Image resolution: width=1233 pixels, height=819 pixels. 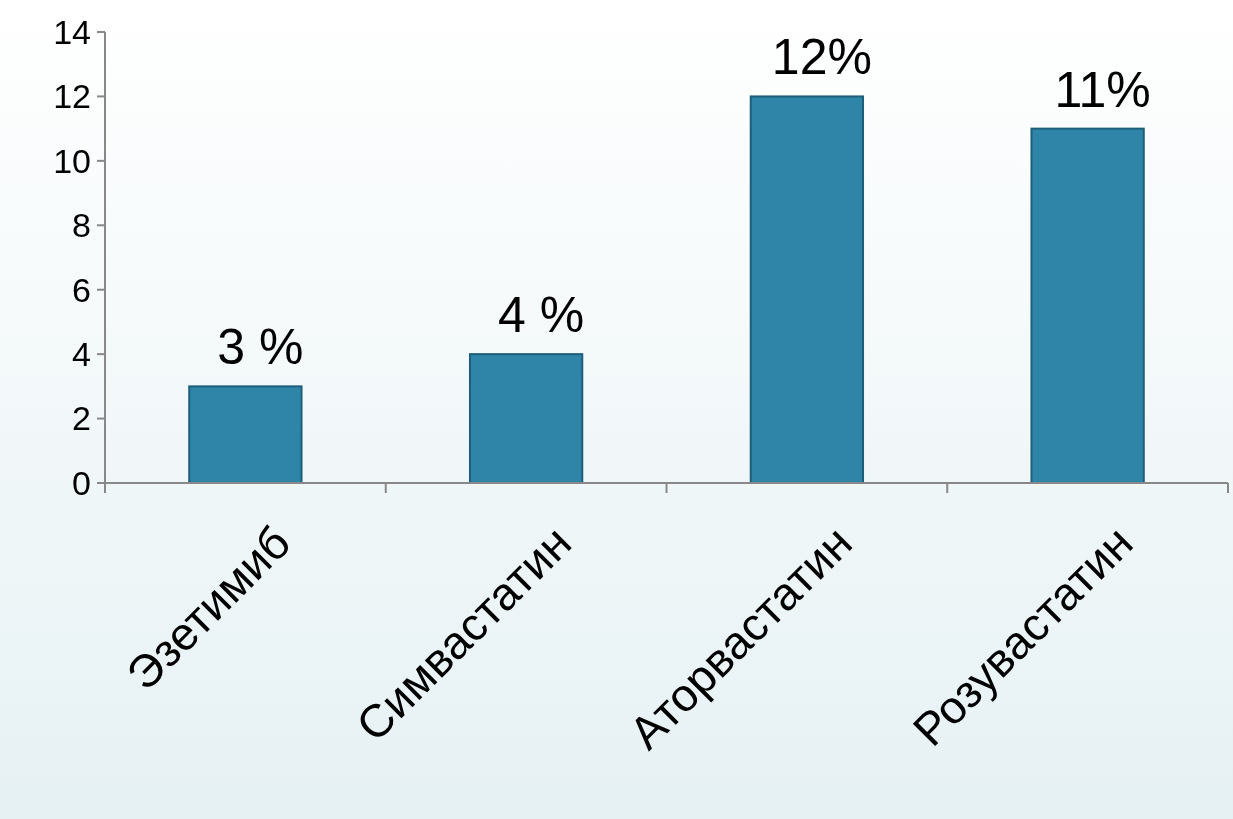 What do you see at coordinates (1102, 89) in the screenshot?
I see `data-label: 11%` at bounding box center [1102, 89].